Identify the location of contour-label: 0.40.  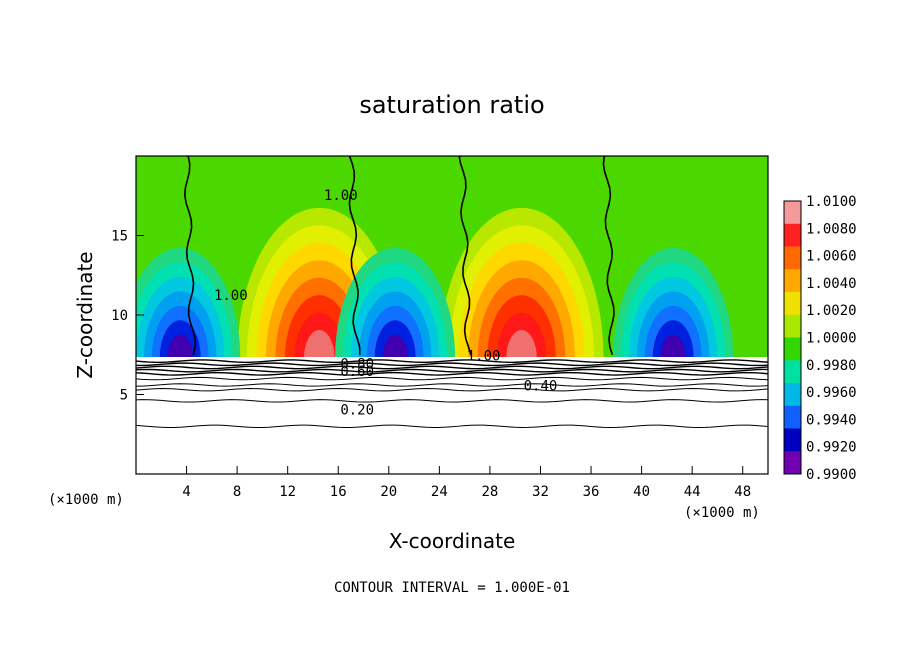
(541, 387).